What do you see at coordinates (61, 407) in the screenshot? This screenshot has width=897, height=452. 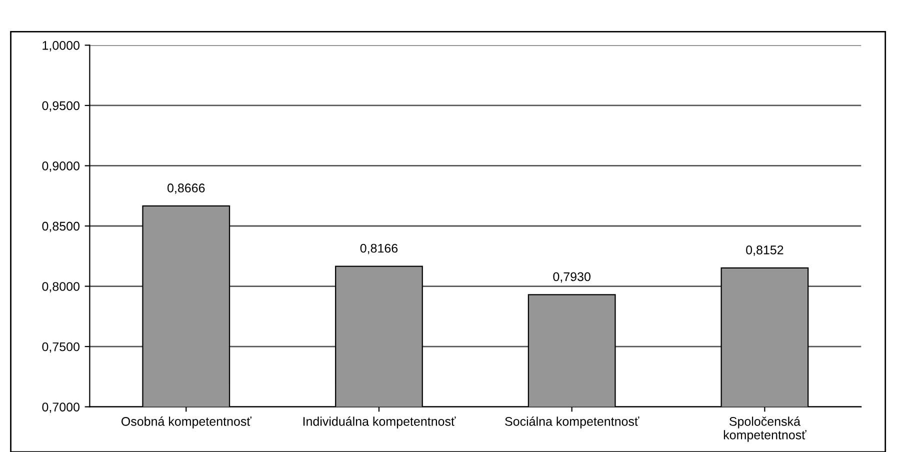 I see `y-tick-label: 0,7000` at bounding box center [61, 407].